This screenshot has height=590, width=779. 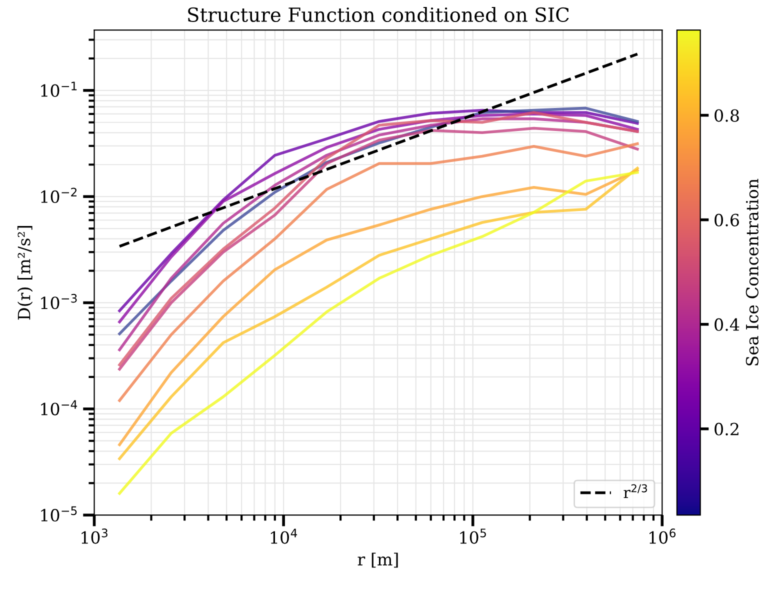 What do you see at coordinates (59, 89) in the screenshot?
I see `y-tick-label: 10$^{−1}$` at bounding box center [59, 89].